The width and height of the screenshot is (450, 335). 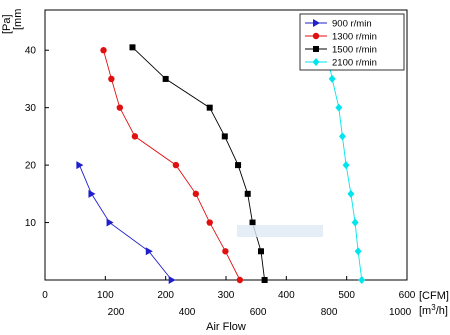 What do you see at coordinates (407, 295) in the screenshot?
I see `x-tick-label-cfm: 600` at bounding box center [407, 295].